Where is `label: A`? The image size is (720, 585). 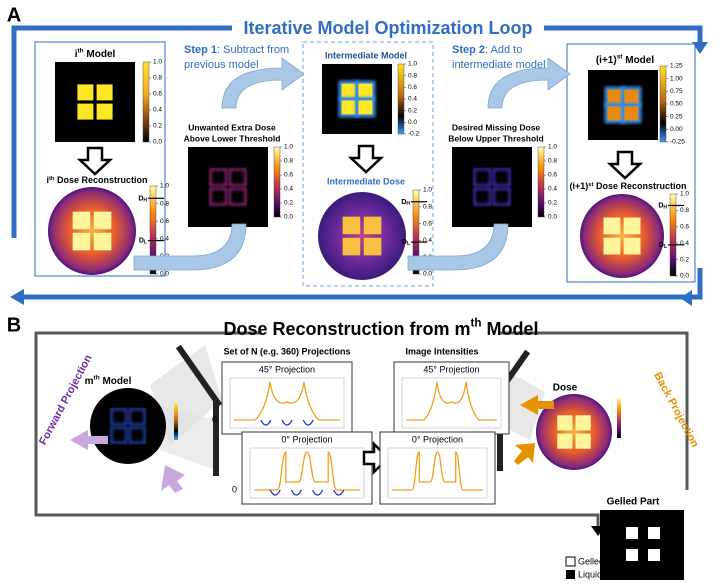 label: A is located at coordinates (14, 15).